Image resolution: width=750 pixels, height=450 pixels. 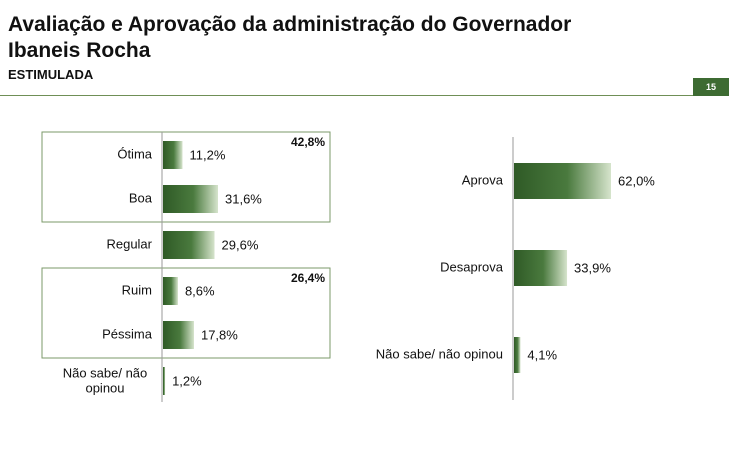 What do you see at coordinates (562, 181) in the screenshot?
I see `bar-aprova` at bounding box center [562, 181].